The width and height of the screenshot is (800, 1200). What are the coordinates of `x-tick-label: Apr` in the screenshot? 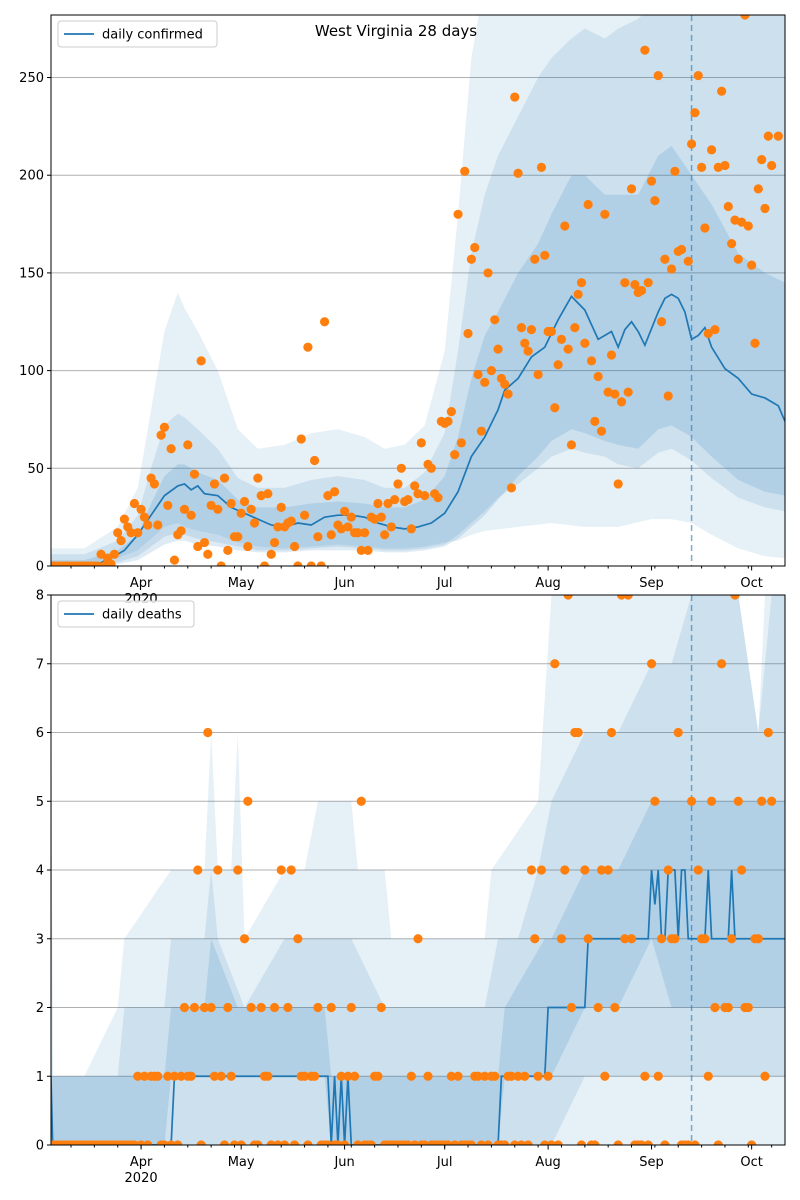 It's located at (141, 1162).